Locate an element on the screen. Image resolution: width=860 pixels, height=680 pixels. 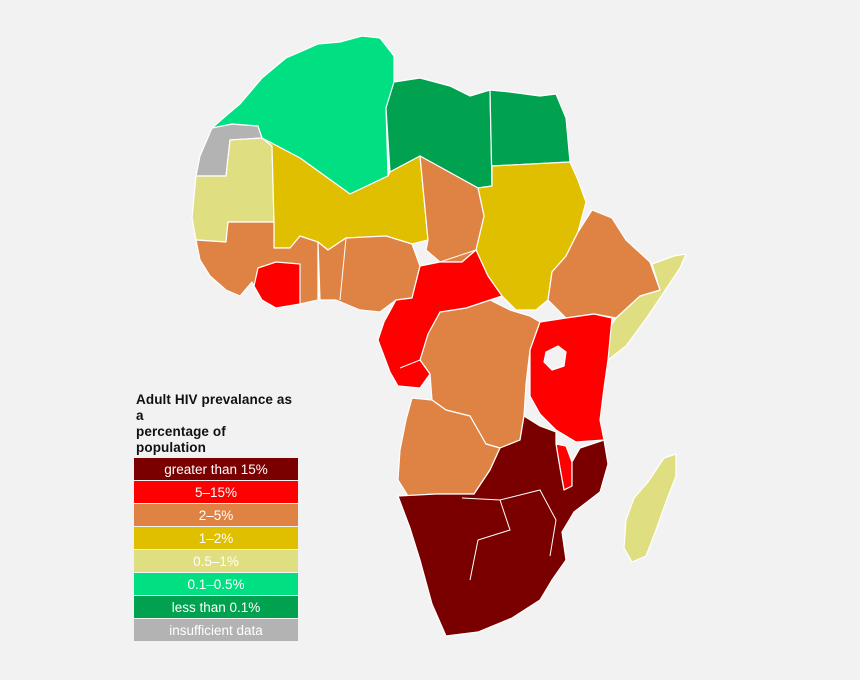
legend-title-line2: percentage of population is located at coordinates (181, 439).